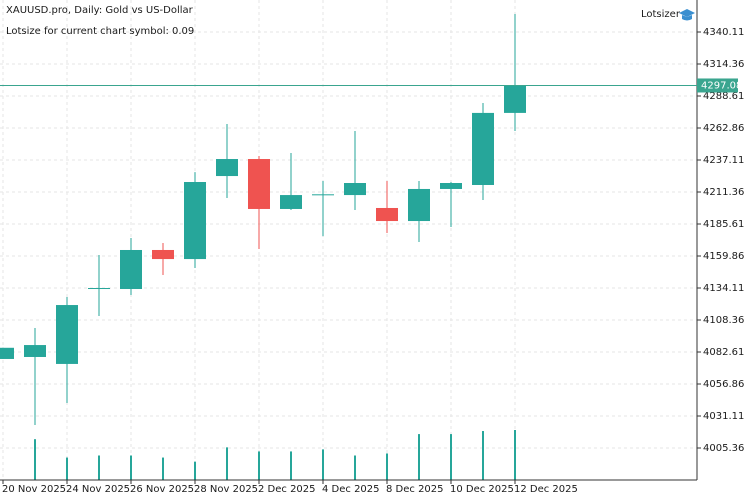 The image size is (750, 500). What do you see at coordinates (100, 10) in the screenshot?
I see `chart-title: XAUUSD.pro, Daily: Gold vs US-Dollar` at bounding box center [100, 10].